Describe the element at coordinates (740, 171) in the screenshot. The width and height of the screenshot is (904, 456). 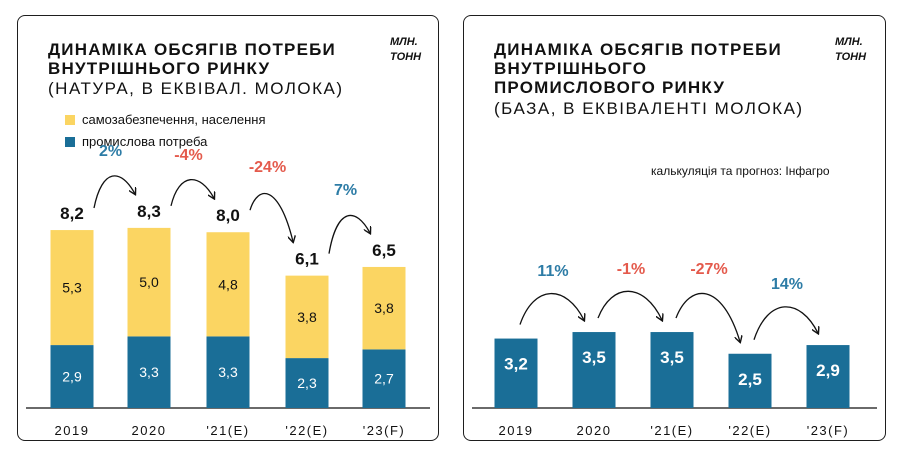
I see `source-note: калькуляція та прогноз: Інфагро` at that location.